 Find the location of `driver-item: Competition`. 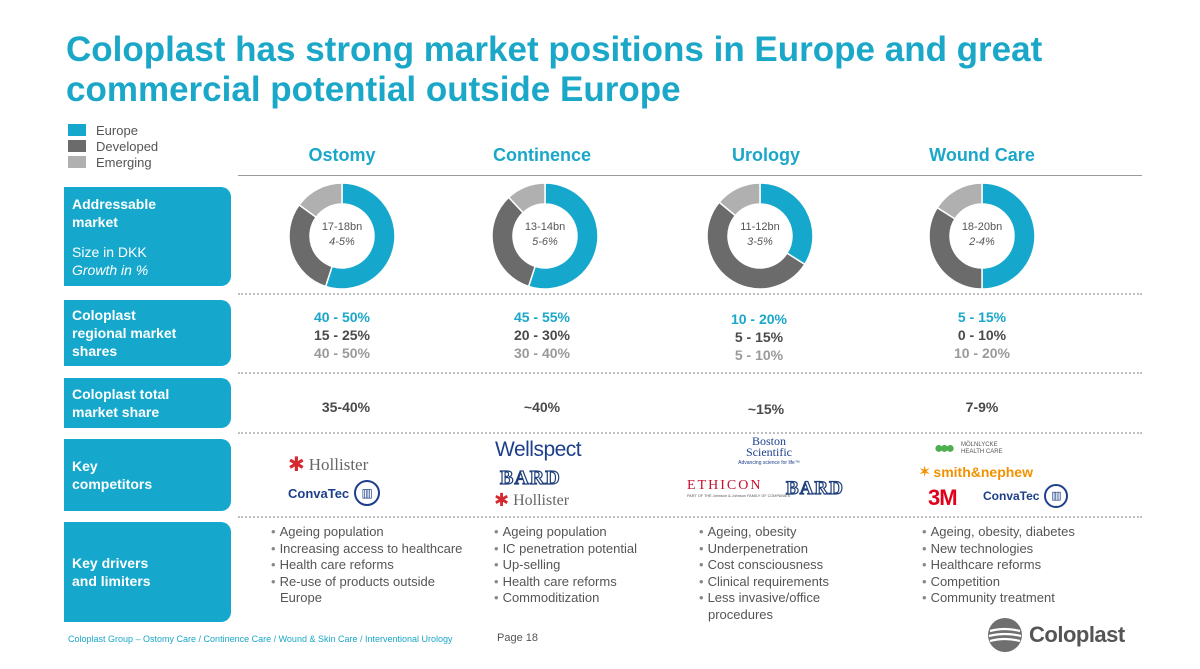

driver-item: Competition is located at coordinates (1023, 582).